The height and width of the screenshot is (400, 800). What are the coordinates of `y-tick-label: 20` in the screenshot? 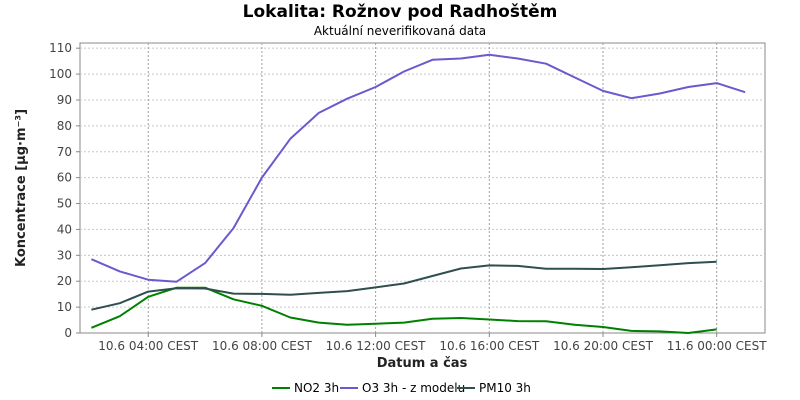 It's located at (64, 281).